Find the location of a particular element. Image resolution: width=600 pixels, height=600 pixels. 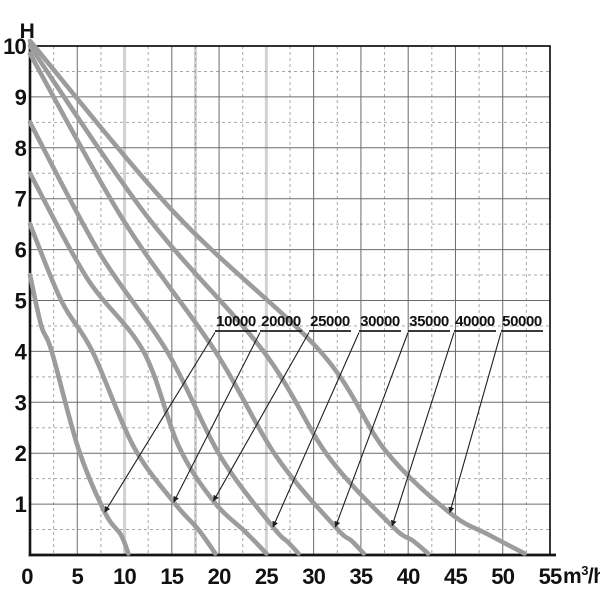

x-tick-label-10: 10 is located at coordinates (124, 576).